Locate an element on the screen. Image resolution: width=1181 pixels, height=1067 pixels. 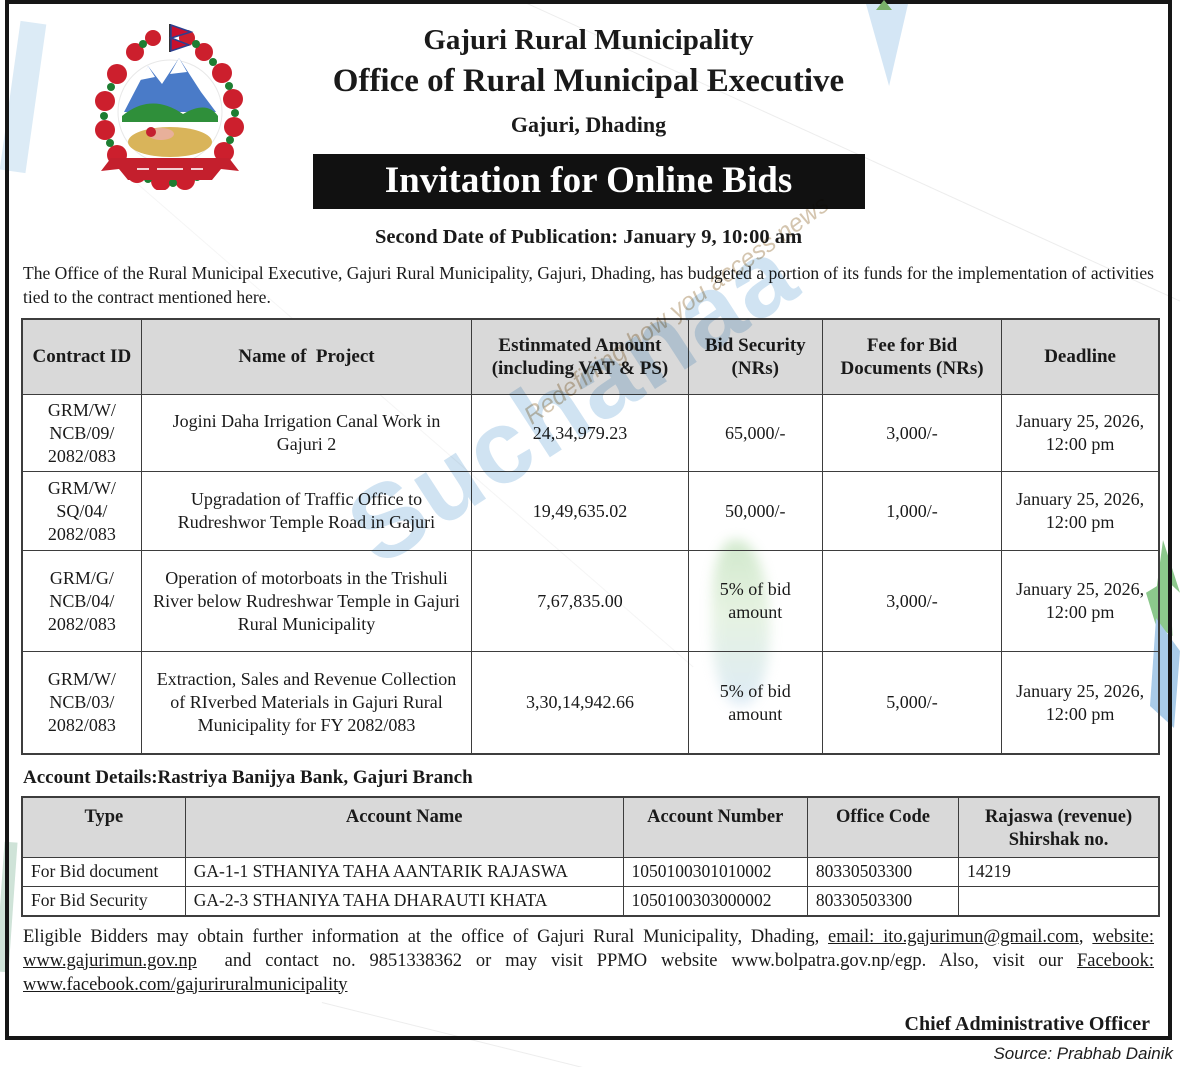
signature-line: Chief Administrative Officer is located at coordinates (1027, 1023).